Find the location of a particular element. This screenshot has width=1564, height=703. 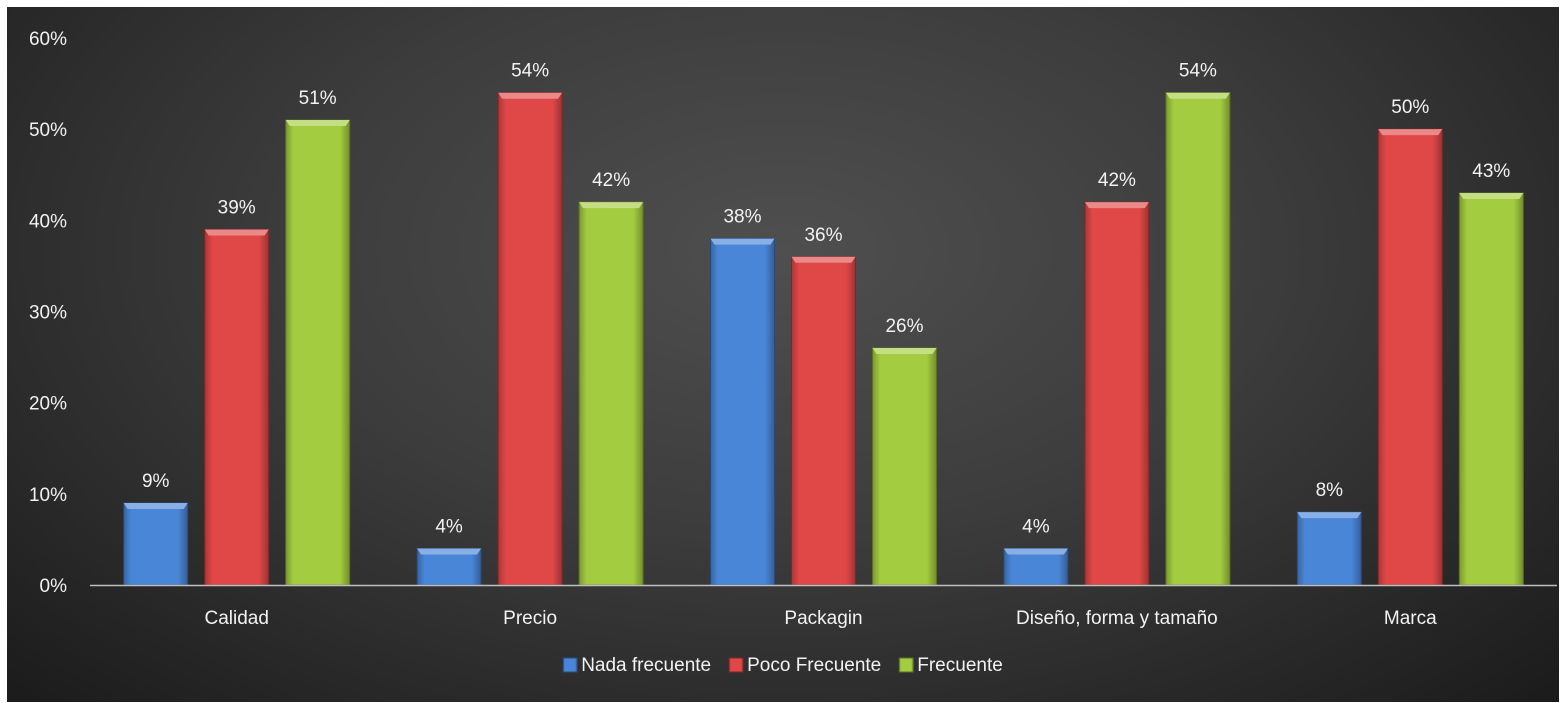

y-tick-label: 10% is located at coordinates (48, 495).